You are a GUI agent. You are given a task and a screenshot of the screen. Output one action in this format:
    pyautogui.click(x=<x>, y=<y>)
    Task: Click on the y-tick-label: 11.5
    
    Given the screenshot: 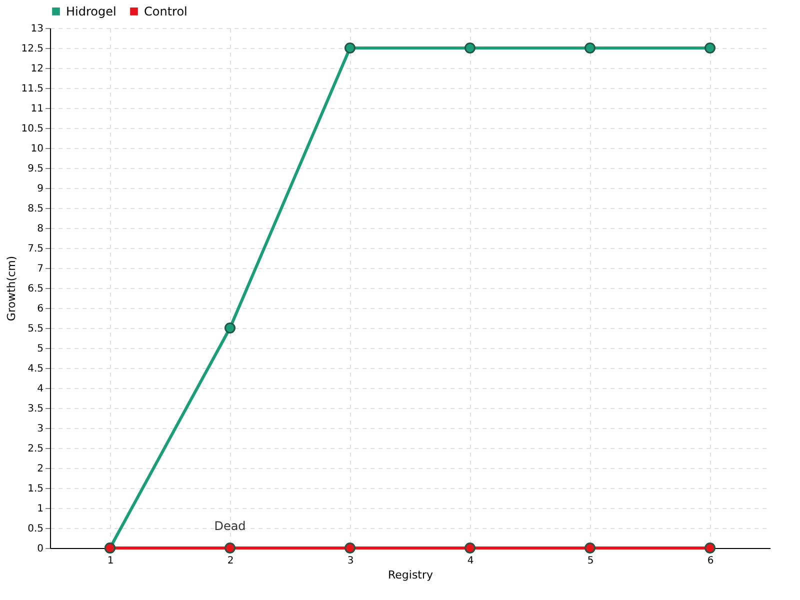 What is the action you would take?
    pyautogui.click(x=32, y=89)
    